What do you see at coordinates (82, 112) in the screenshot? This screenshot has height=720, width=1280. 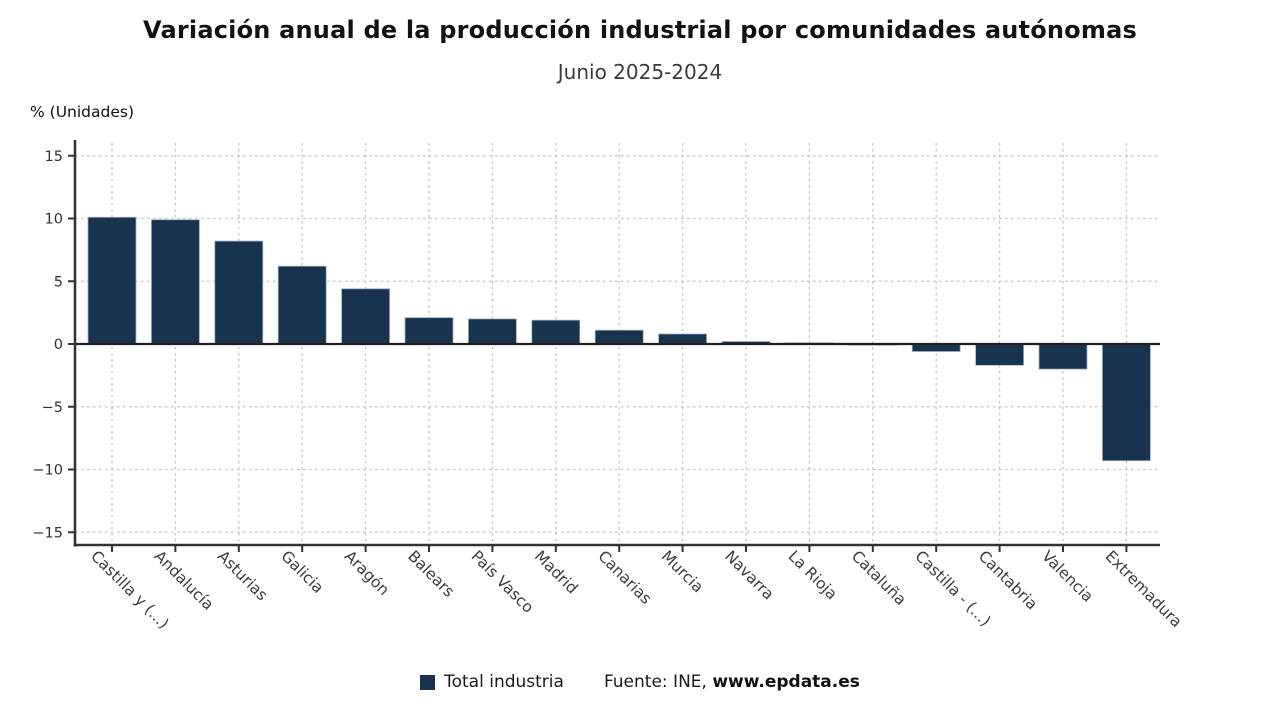 I see `y-axis-unit-label: % (Unidades)` at bounding box center [82, 112].